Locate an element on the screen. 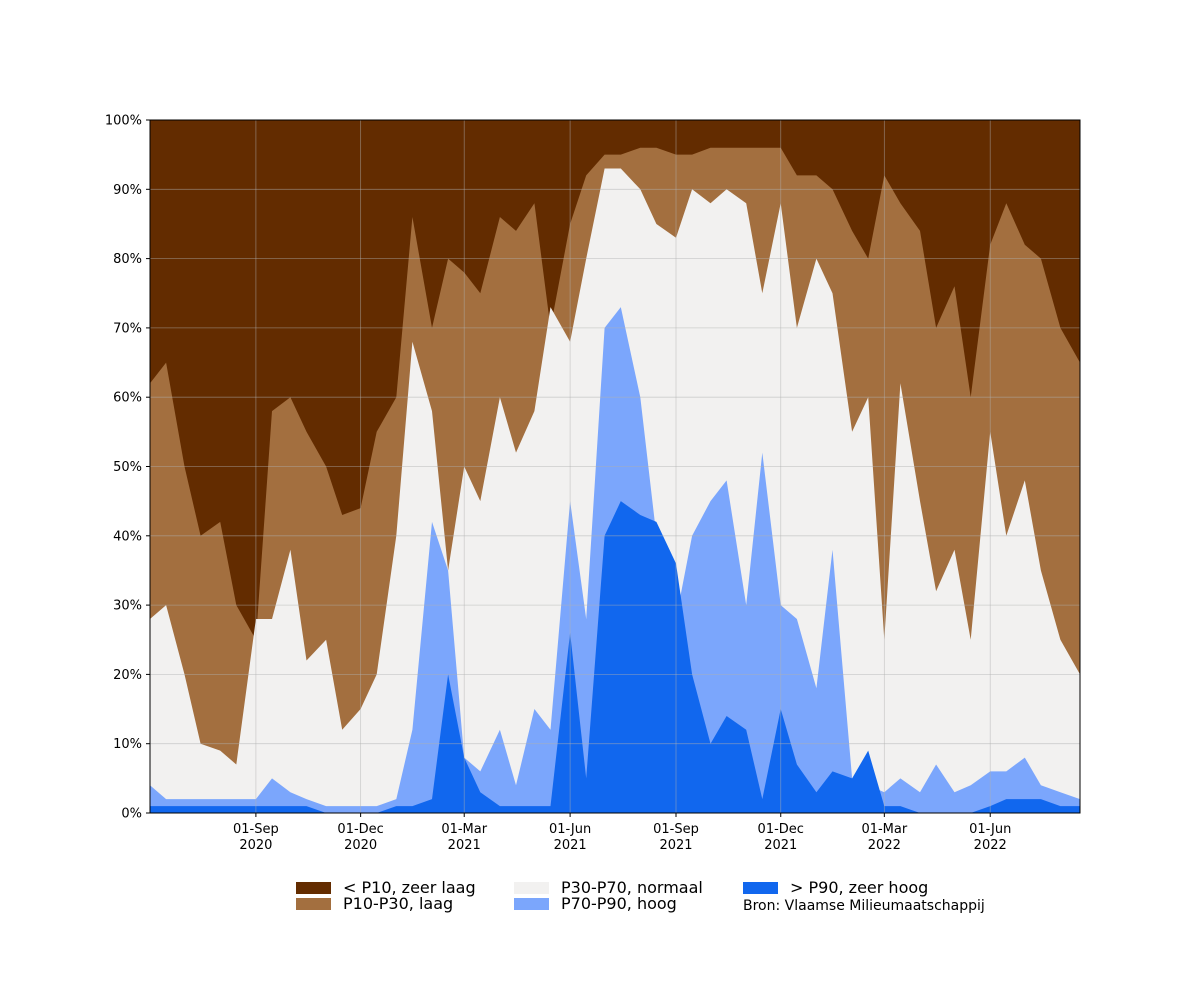  legend-label-normaal: P30-P70, normaal is located at coordinates (632, 887).